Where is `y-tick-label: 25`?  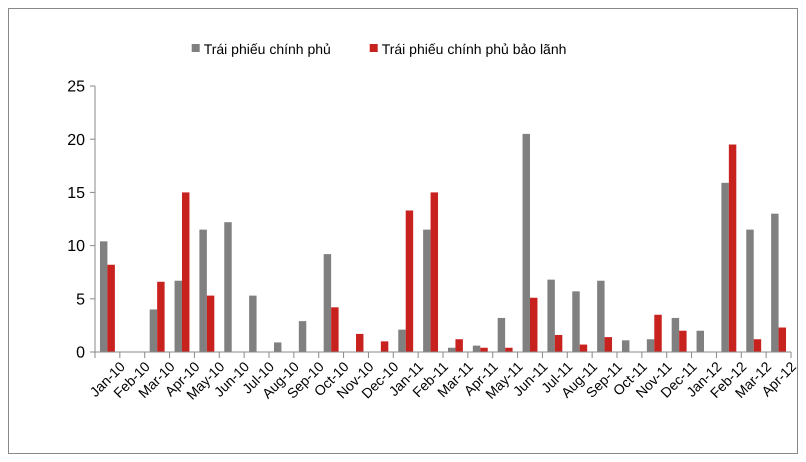 y-tick-label: 25 is located at coordinates (76, 87).